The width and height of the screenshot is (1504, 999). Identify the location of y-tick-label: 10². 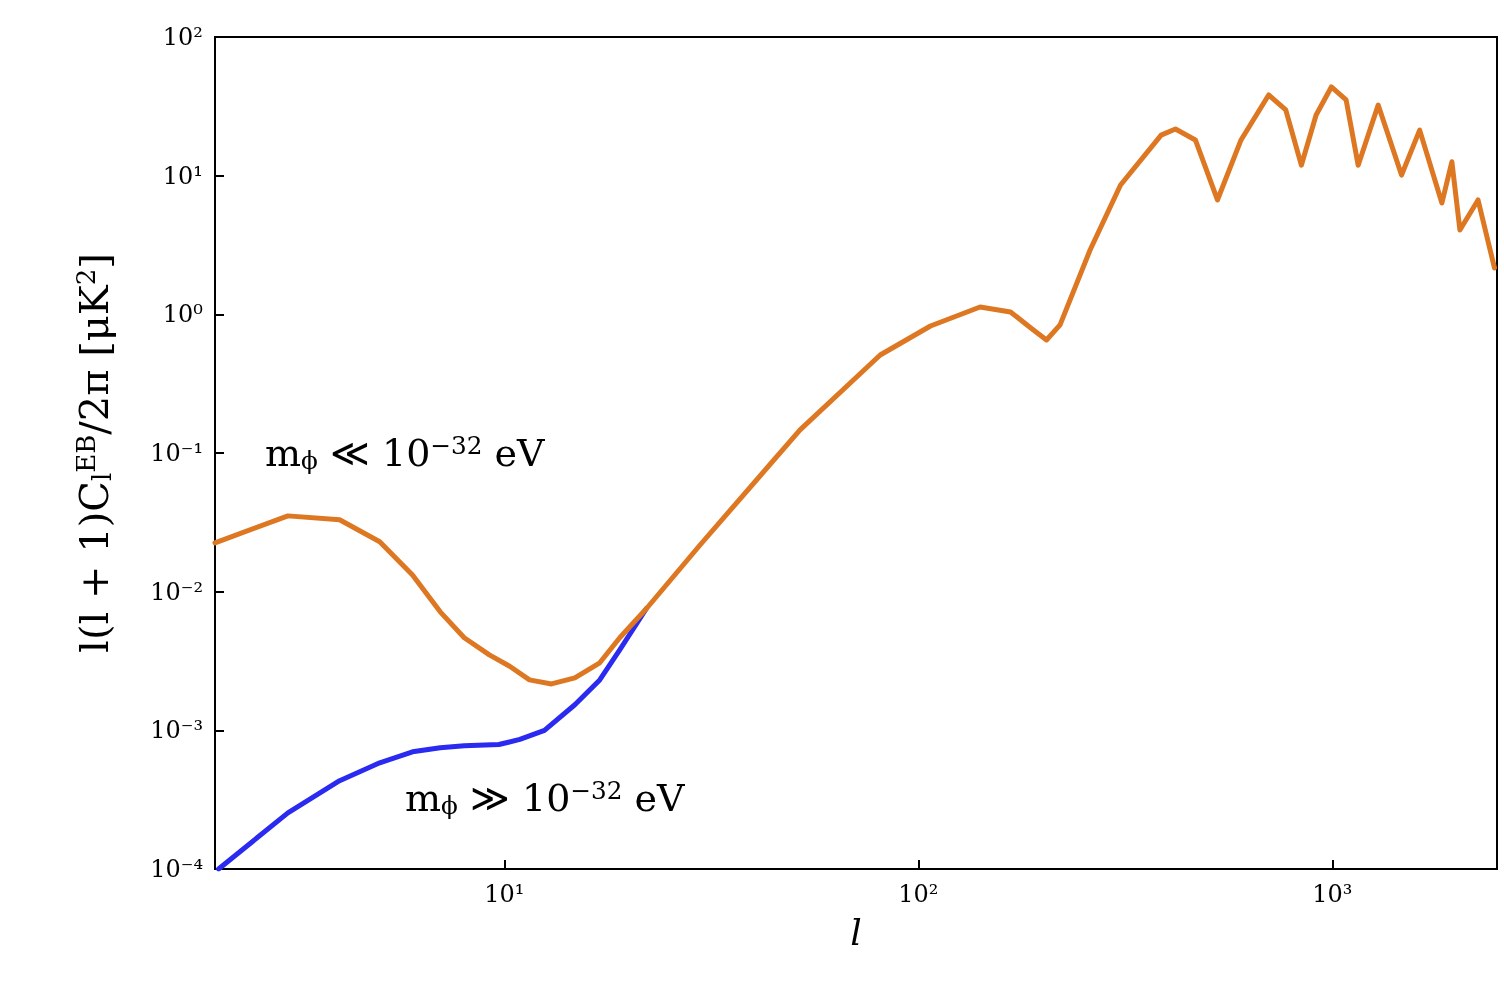
(182, 37).